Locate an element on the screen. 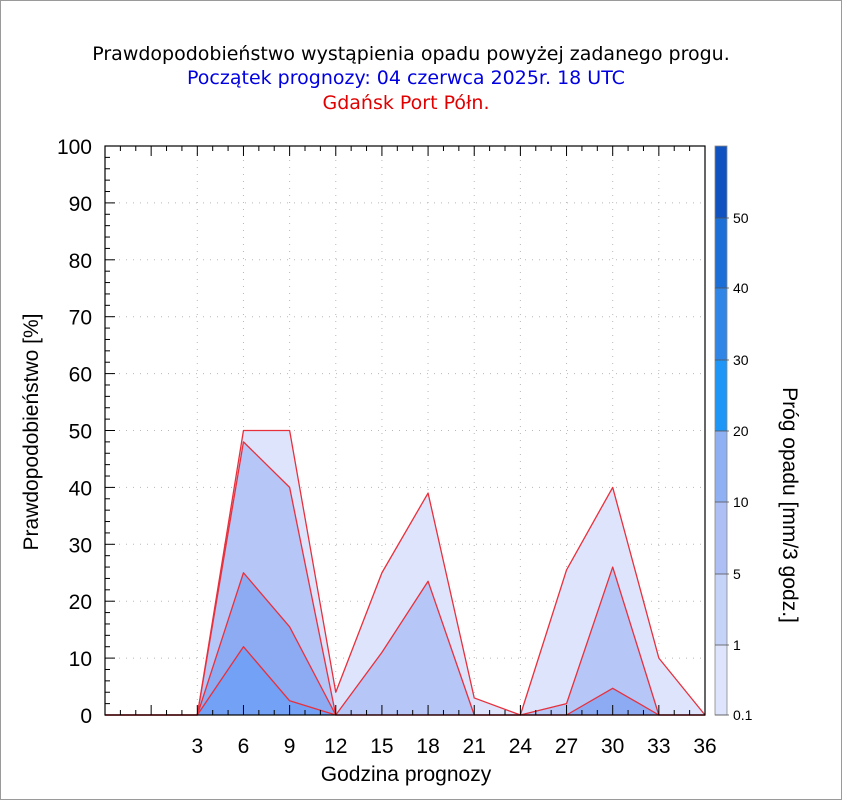 This screenshot has width=842, height=800. x-tick-label: 36 is located at coordinates (704, 746).